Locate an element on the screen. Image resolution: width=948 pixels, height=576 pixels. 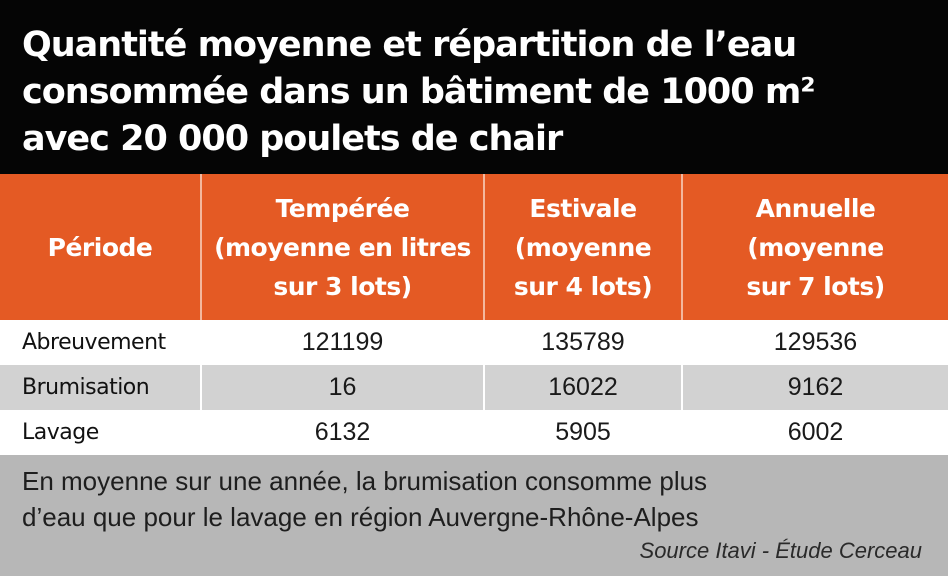
cell-lavage-temperee: 6132 is located at coordinates (342, 432).